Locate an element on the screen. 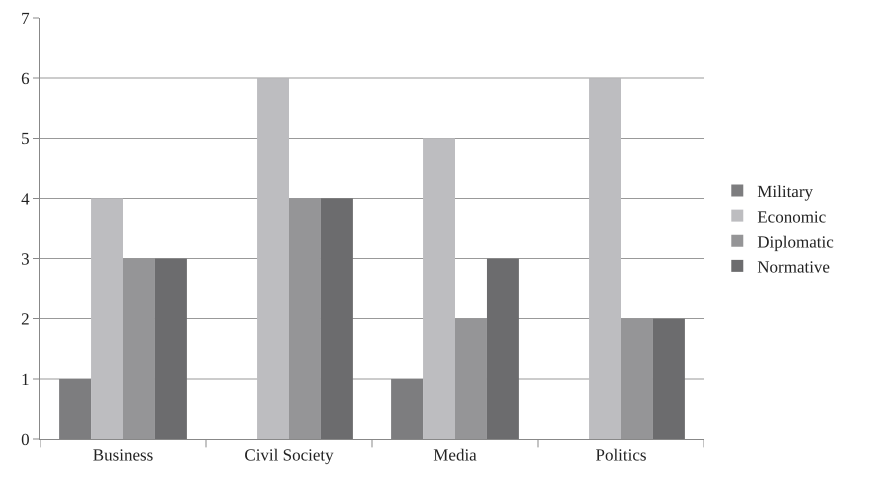 The height and width of the screenshot is (484, 889). x-tick-label: Media is located at coordinates (455, 454).